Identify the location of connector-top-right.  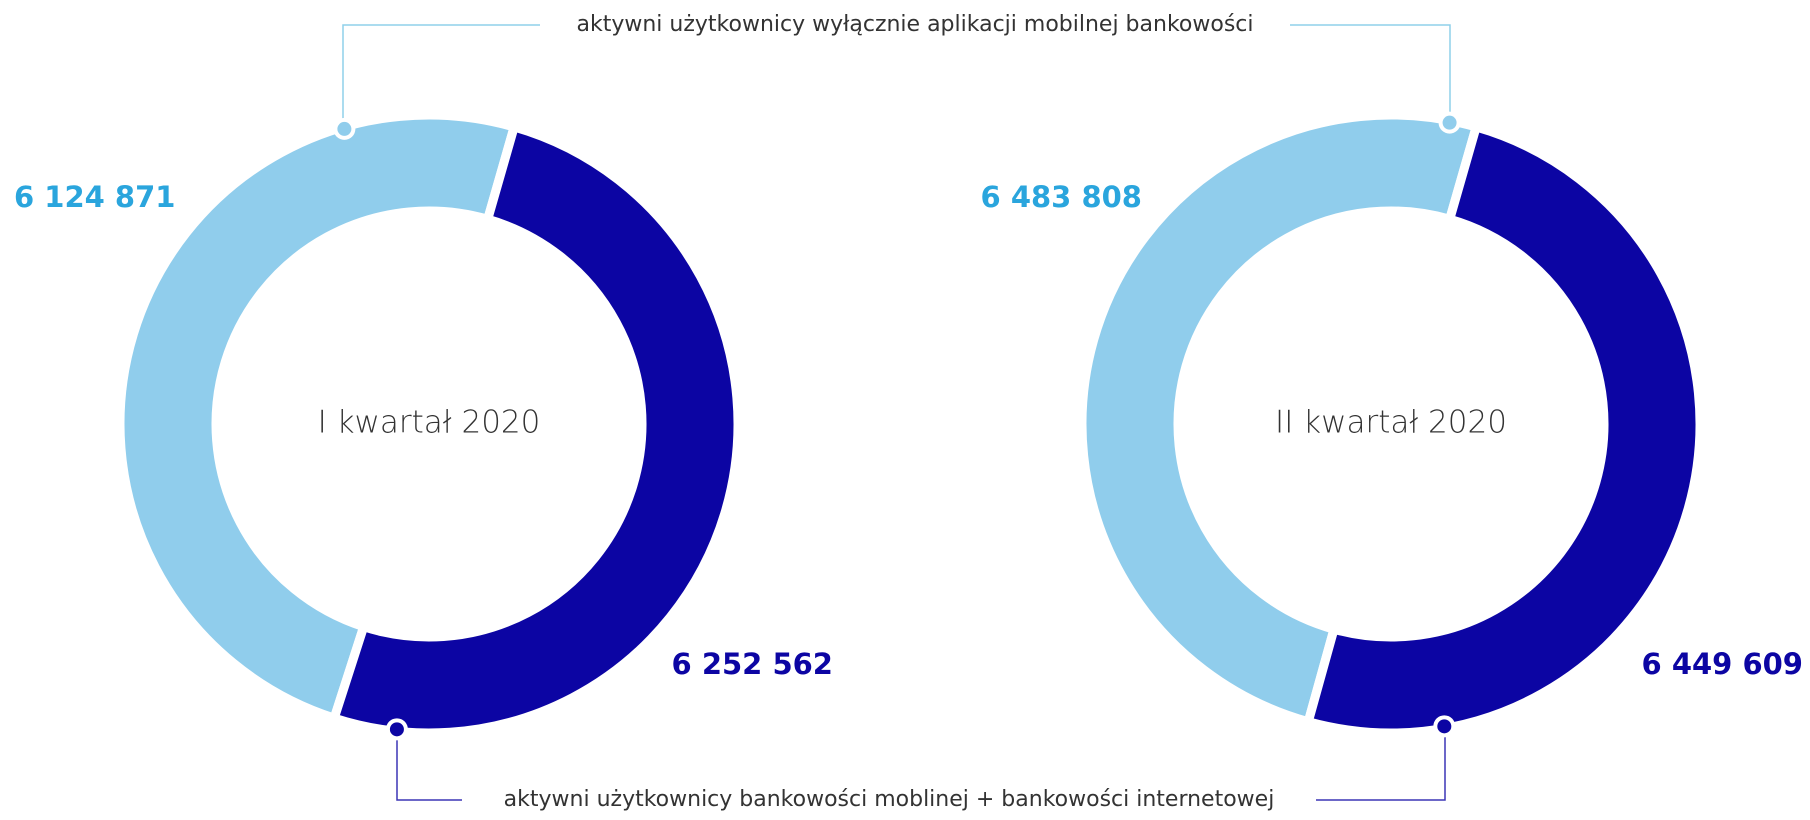
(1370, 72).